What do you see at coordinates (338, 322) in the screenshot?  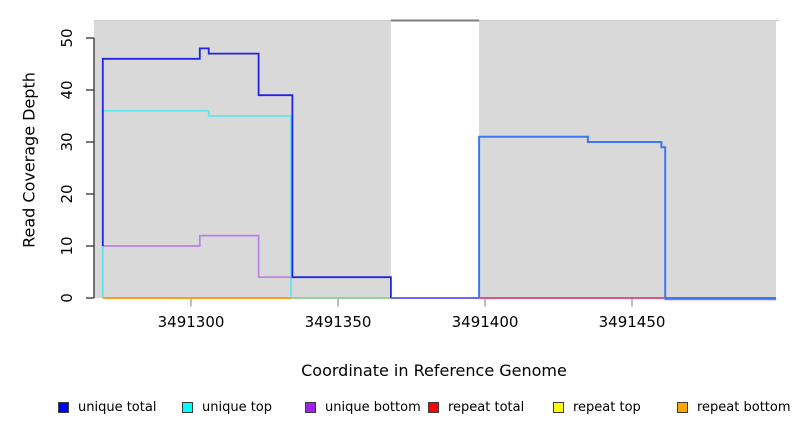 I see `x-tick-label: 3491350` at bounding box center [338, 322].